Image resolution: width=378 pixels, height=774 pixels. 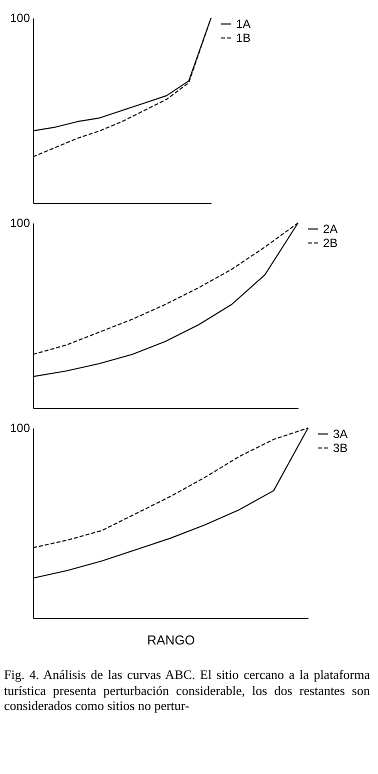 I want to click on legend-label: 1A, so click(x=243, y=24).